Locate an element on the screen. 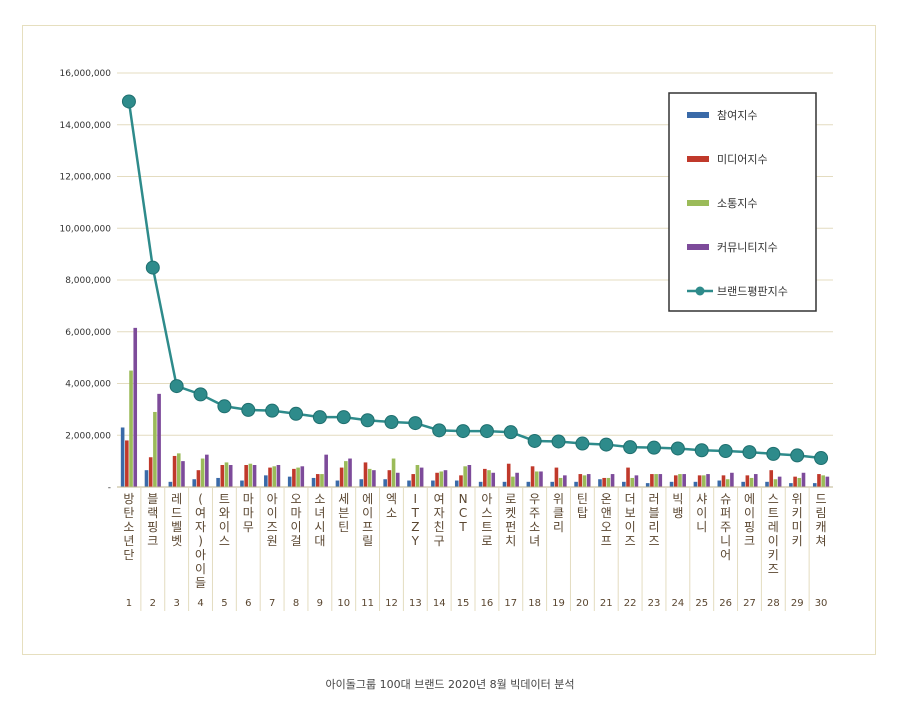 This screenshot has height=709, width=900. legend-label: 커뮤니티지수 is located at coordinates (747, 247).